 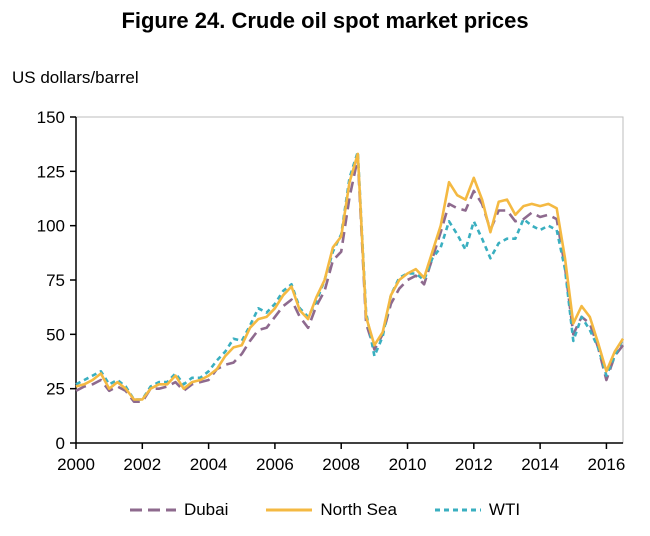 What do you see at coordinates (179, 510) in the screenshot?
I see `legend-item-dubai: Dubai` at bounding box center [179, 510].